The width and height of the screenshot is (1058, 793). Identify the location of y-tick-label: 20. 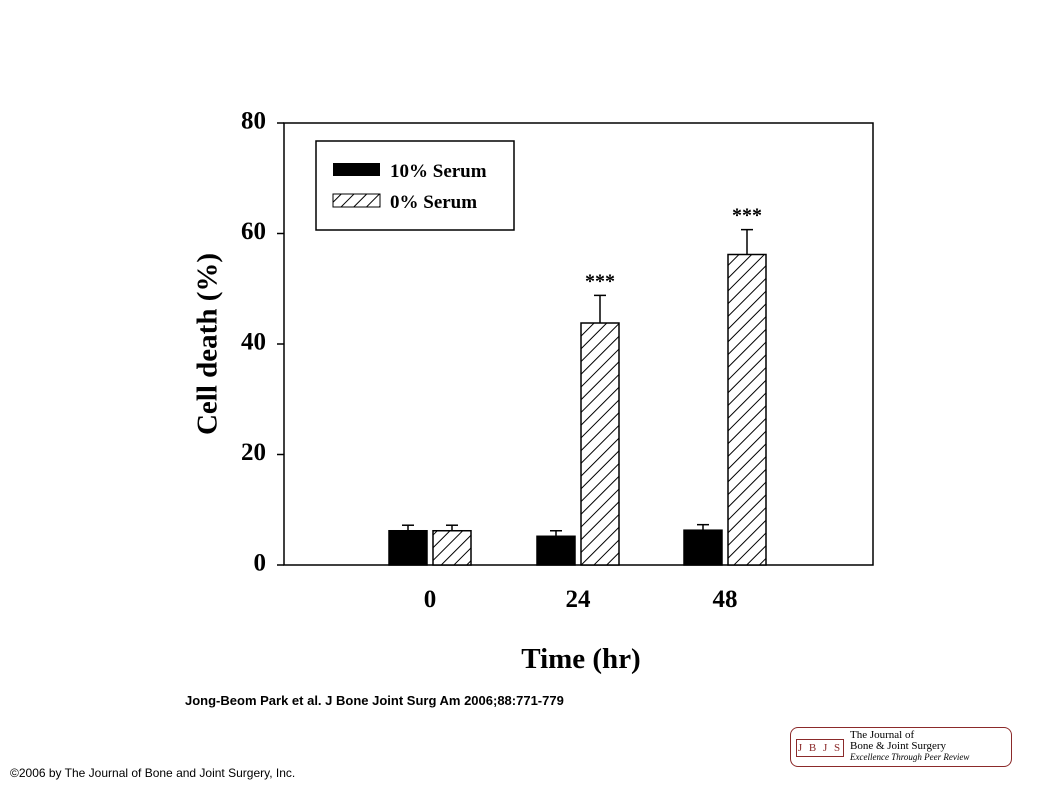
(253, 452).